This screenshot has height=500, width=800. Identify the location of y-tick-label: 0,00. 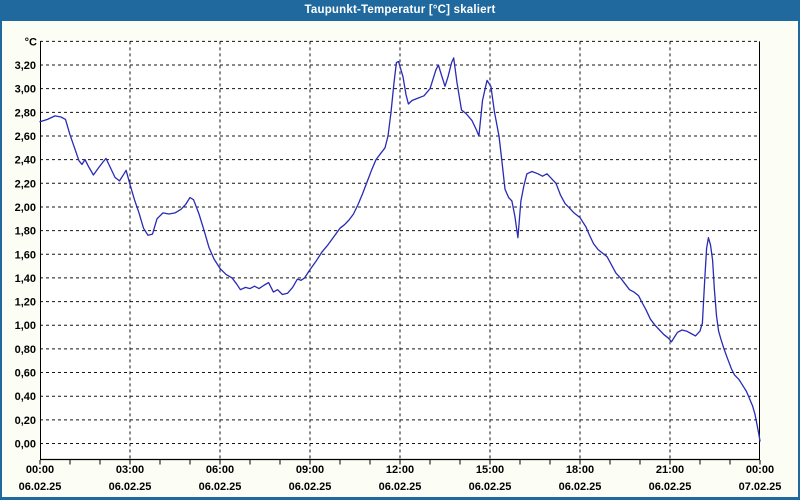
(25, 445).